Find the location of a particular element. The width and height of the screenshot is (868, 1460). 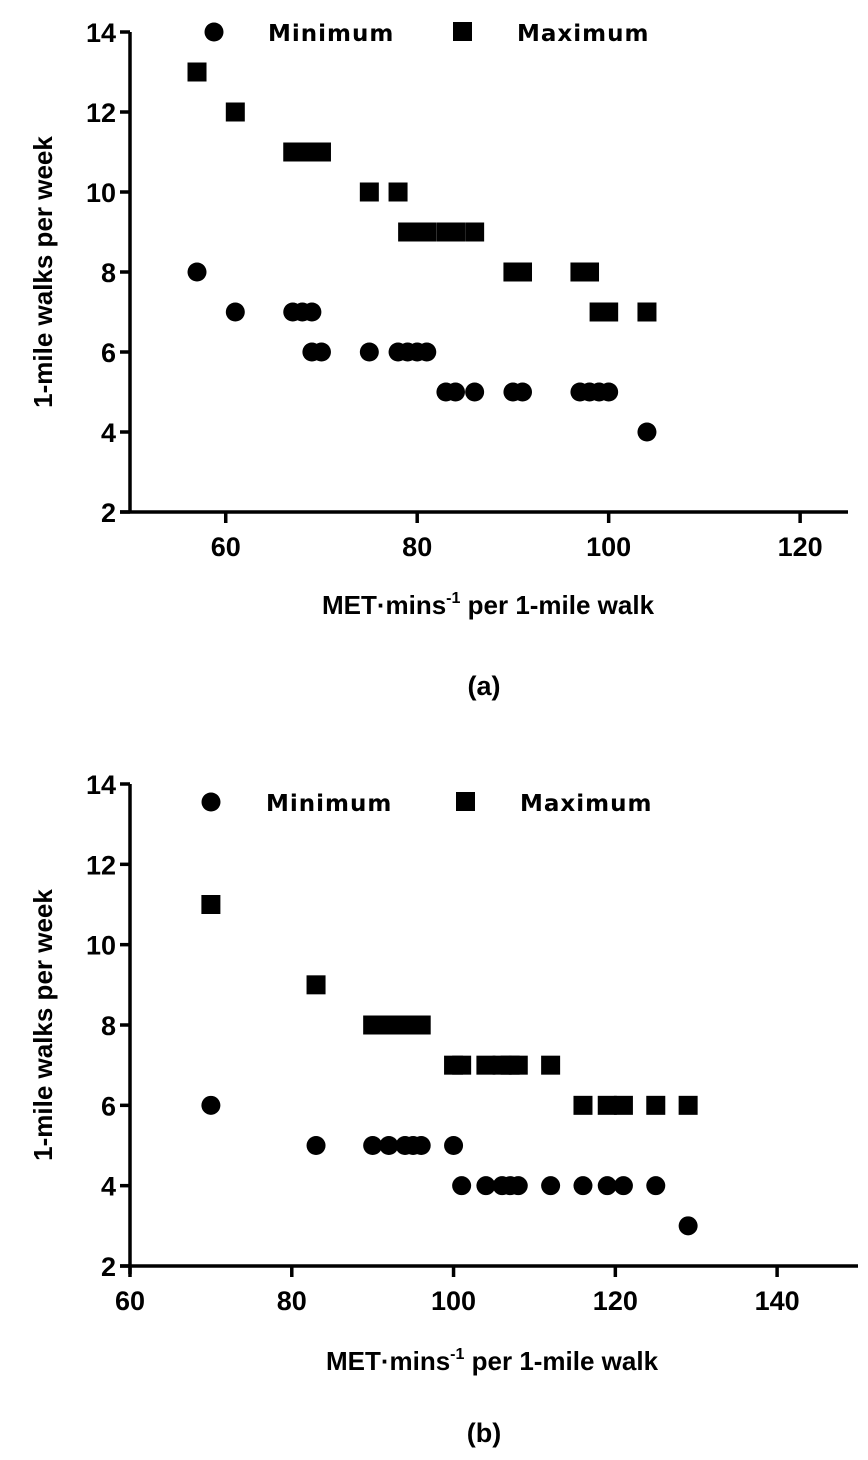

panel-caption-b: (b) is located at coordinates (484, 1433).